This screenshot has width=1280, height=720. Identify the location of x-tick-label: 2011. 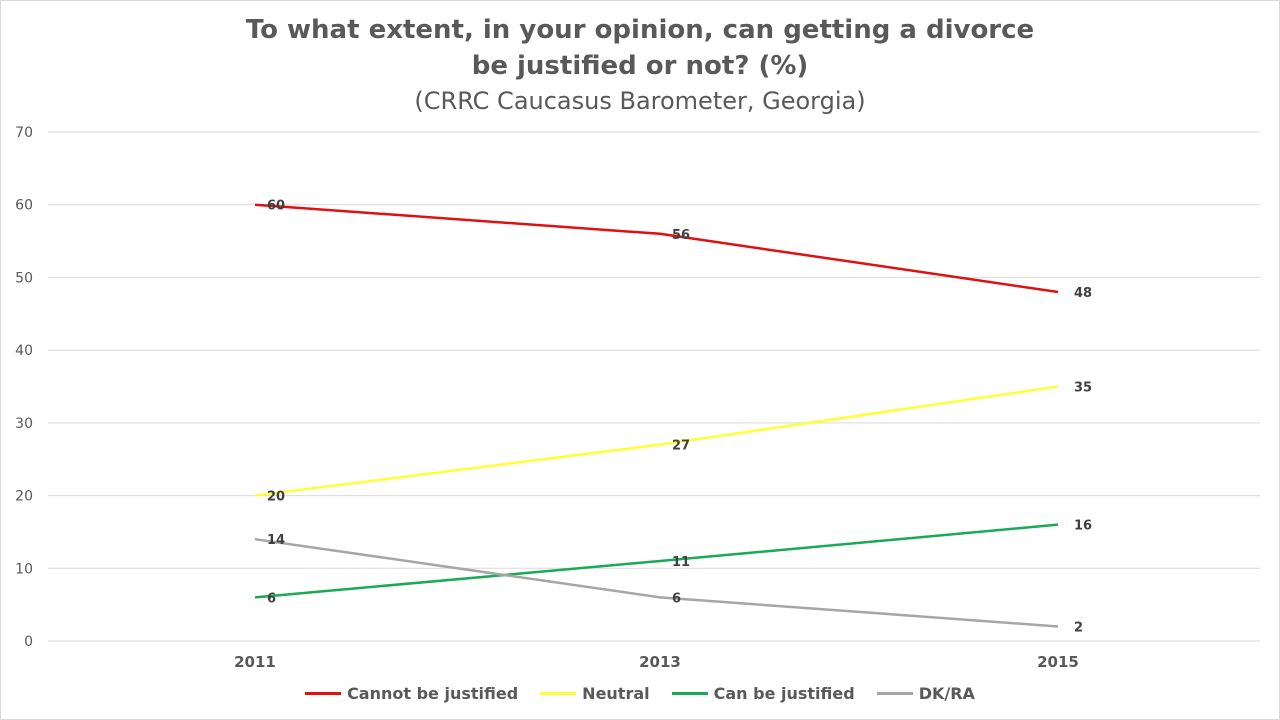
(255, 662).